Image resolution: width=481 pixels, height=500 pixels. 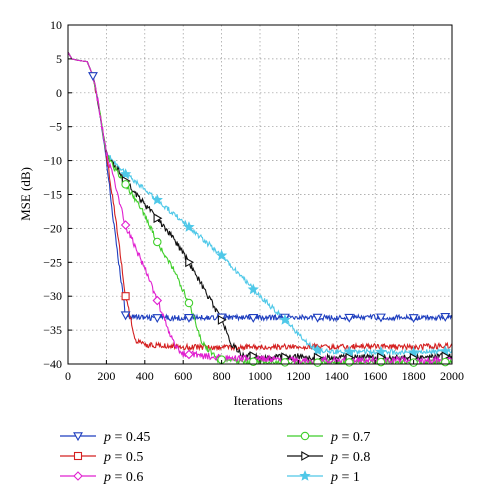 What do you see at coordinates (25, 194) in the screenshot?
I see `y-axis-label: MSE (dB)` at bounding box center [25, 194].